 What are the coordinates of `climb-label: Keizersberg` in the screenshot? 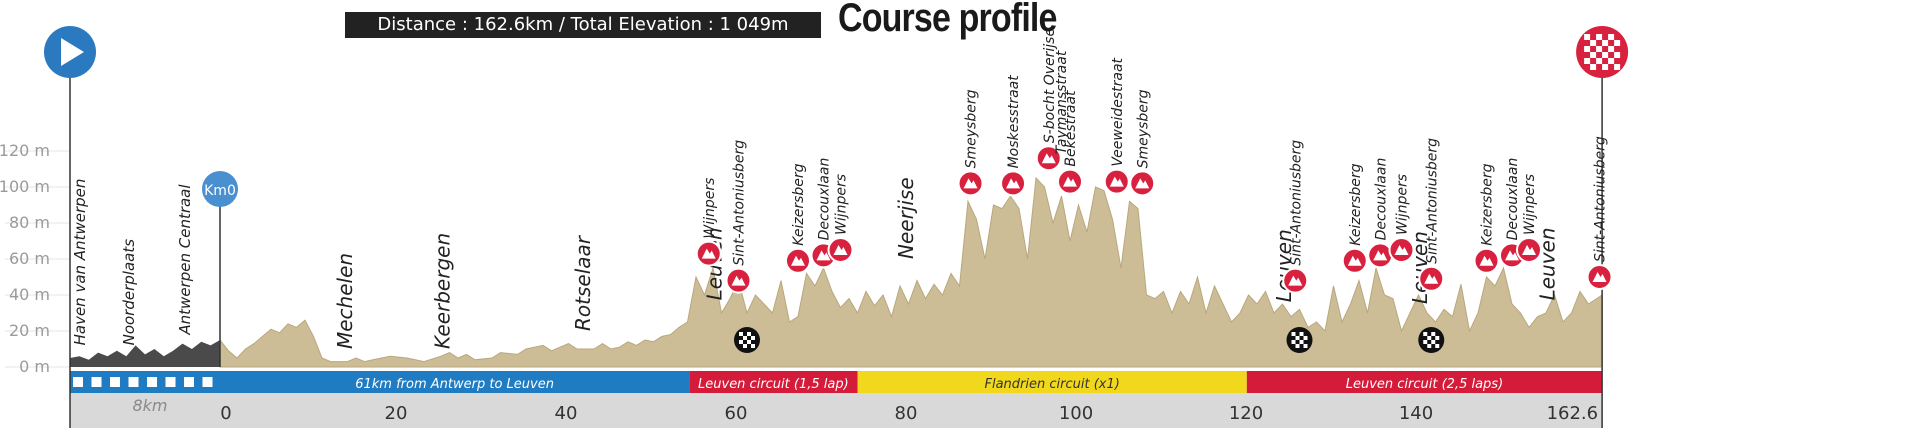 It's located at (799, 204).